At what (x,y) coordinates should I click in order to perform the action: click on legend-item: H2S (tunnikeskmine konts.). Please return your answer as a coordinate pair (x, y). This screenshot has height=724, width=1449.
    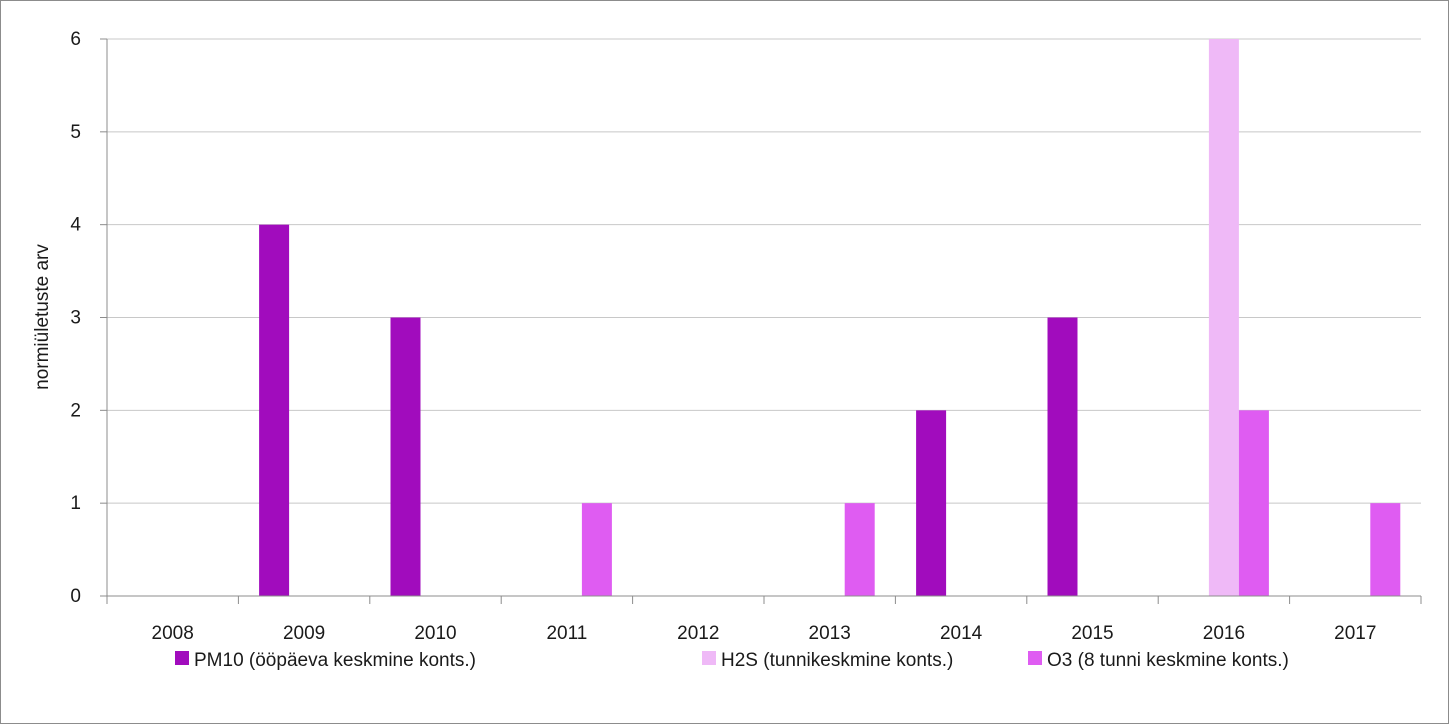
    Looking at the image, I should click on (827, 660).